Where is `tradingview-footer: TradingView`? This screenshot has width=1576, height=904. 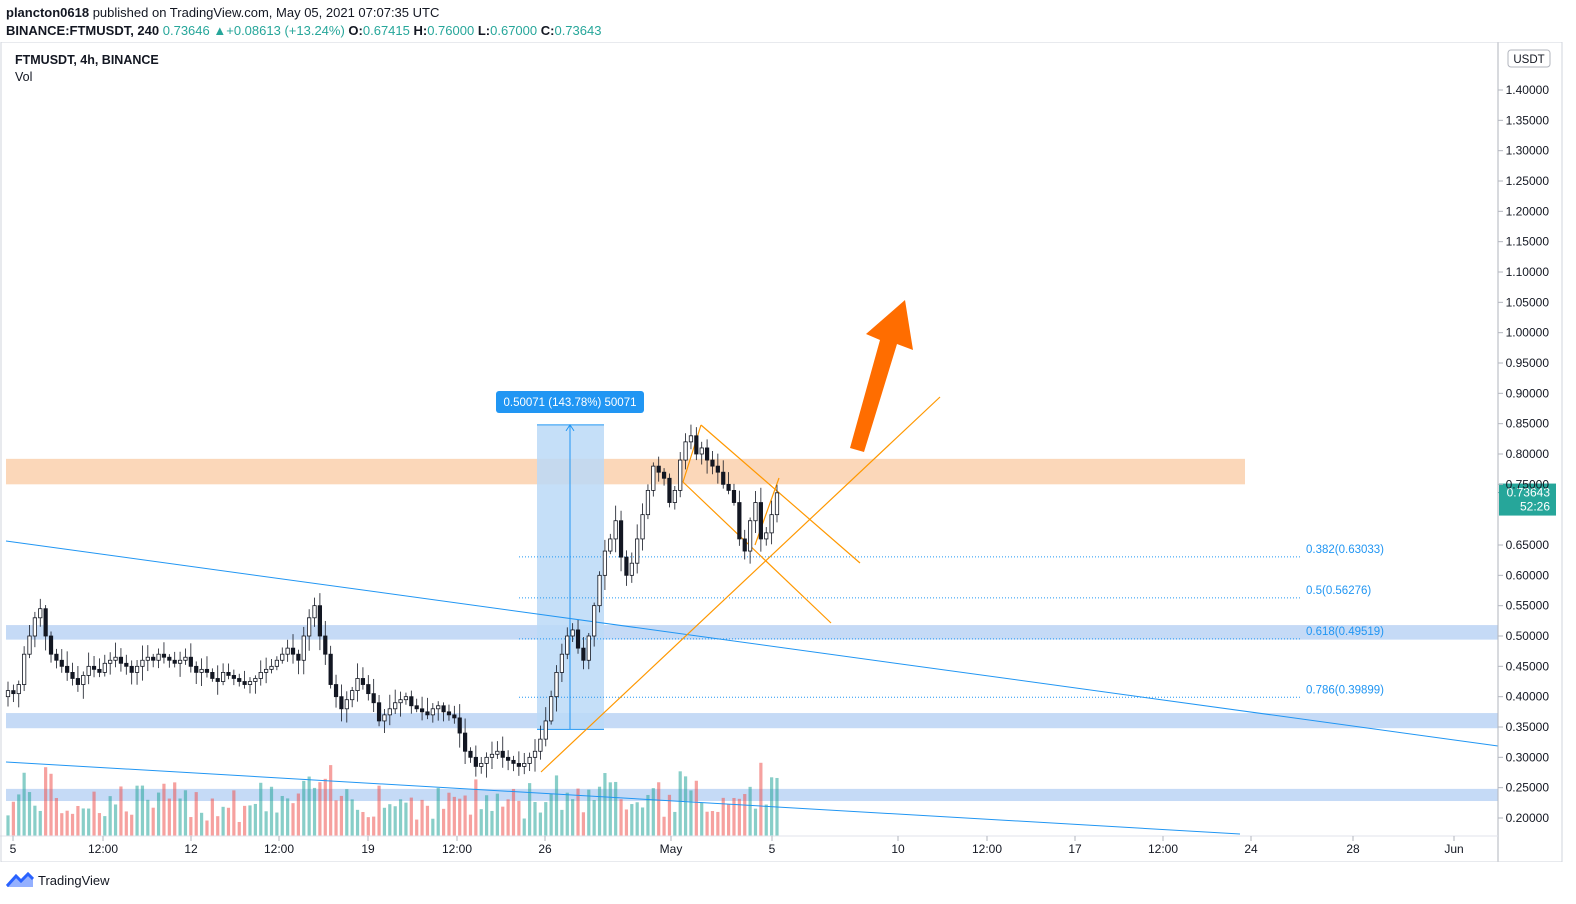 tradingview-footer: TradingView is located at coordinates (58, 880).